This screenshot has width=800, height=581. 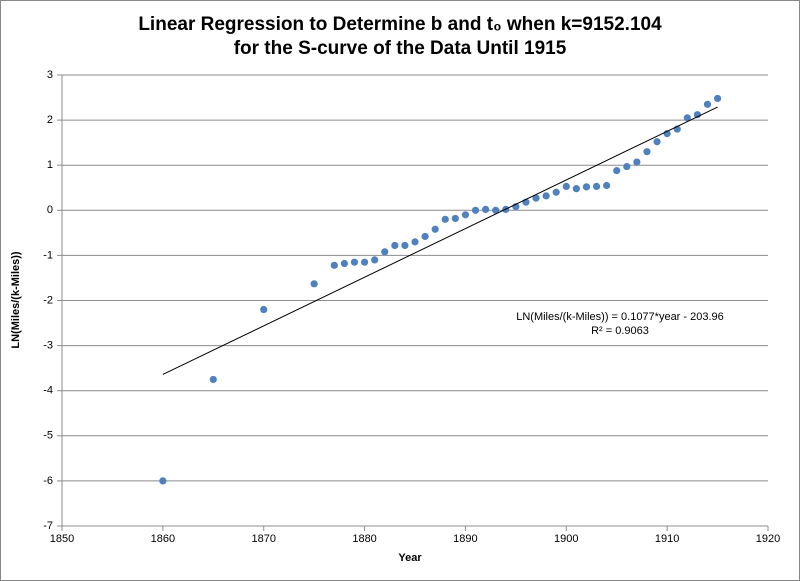 I want to click on y-tick-label: 0, so click(x=50, y=210).